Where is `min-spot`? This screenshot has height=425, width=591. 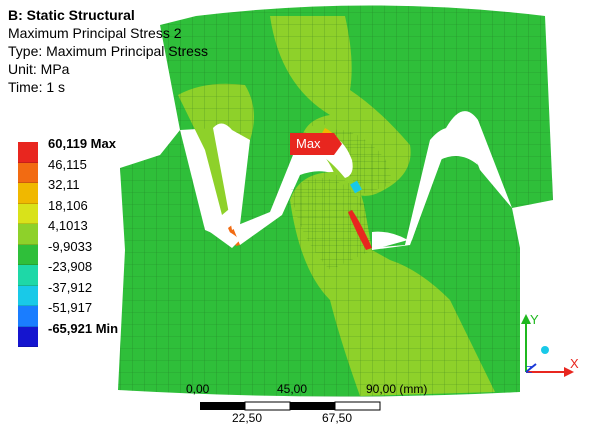 min-spot is located at coordinates (356, 187).